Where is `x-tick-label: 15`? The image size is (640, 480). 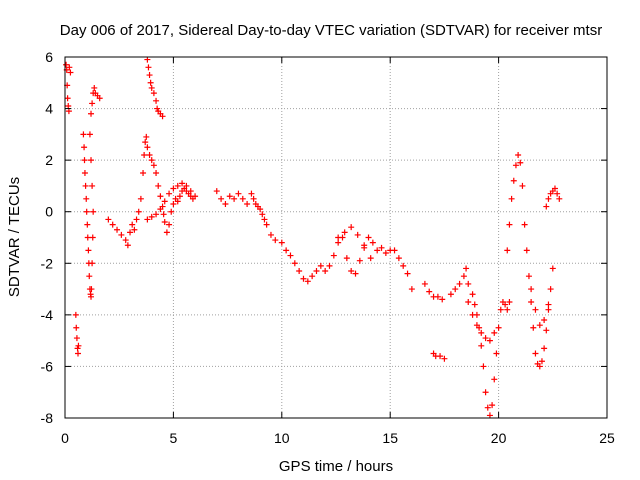 x-tick-label: 15 is located at coordinates (390, 438).